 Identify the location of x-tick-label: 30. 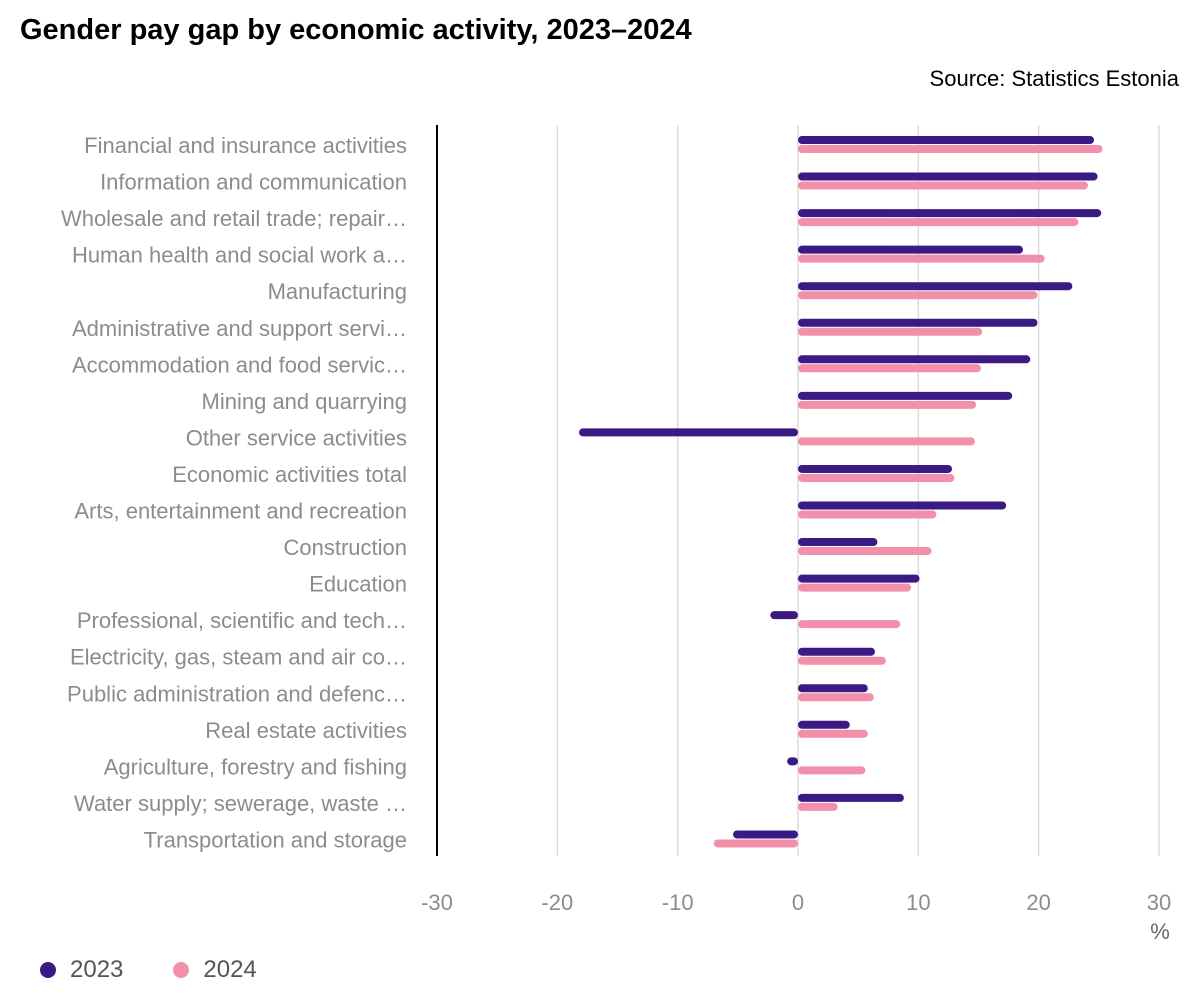
(1159, 902).